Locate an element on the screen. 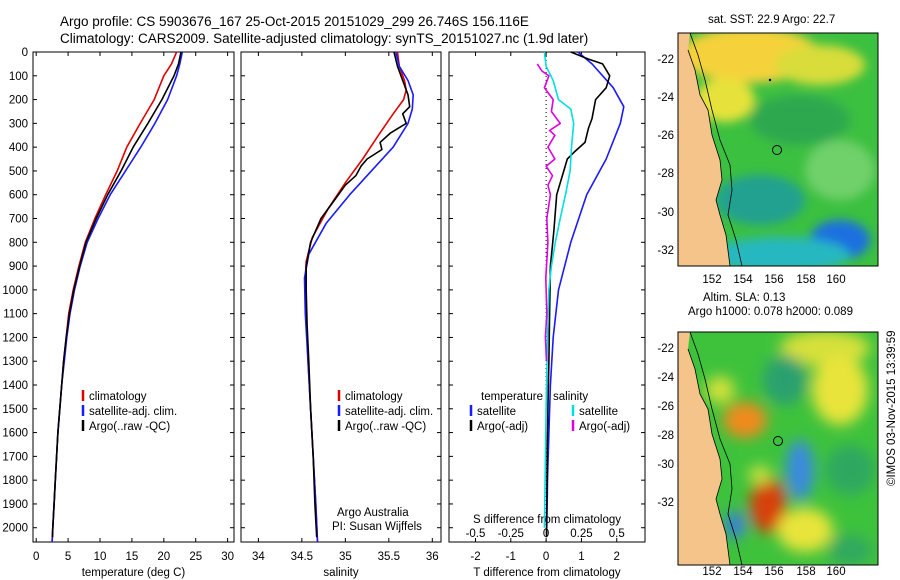 The image size is (900, 580). sst-map-frame is located at coordinates (778, 149).